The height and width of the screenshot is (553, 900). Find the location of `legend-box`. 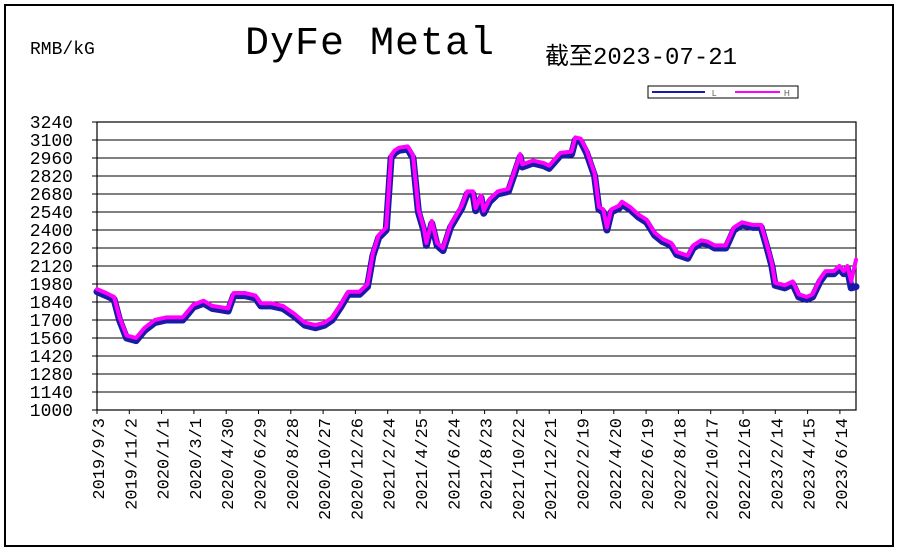

legend-box is located at coordinates (723, 92).